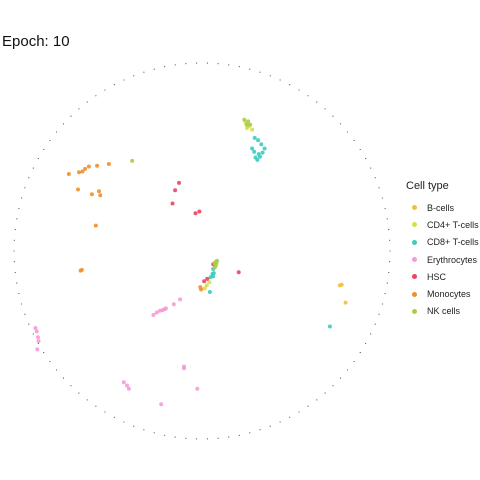 Image resolution: width=480 pixels, height=480 pixels. What do you see at coordinates (452, 259) in the screenshot?
I see `legend-label: Erythrocytes` at bounding box center [452, 259].